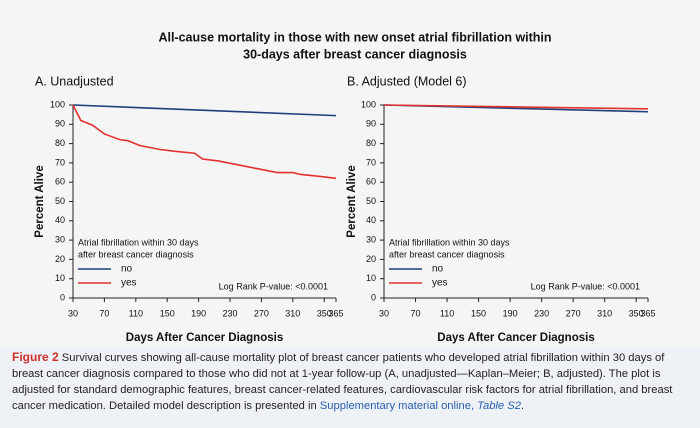 This screenshot has width=700, height=428. I want to click on caption-label: Figure 2, so click(35, 357).